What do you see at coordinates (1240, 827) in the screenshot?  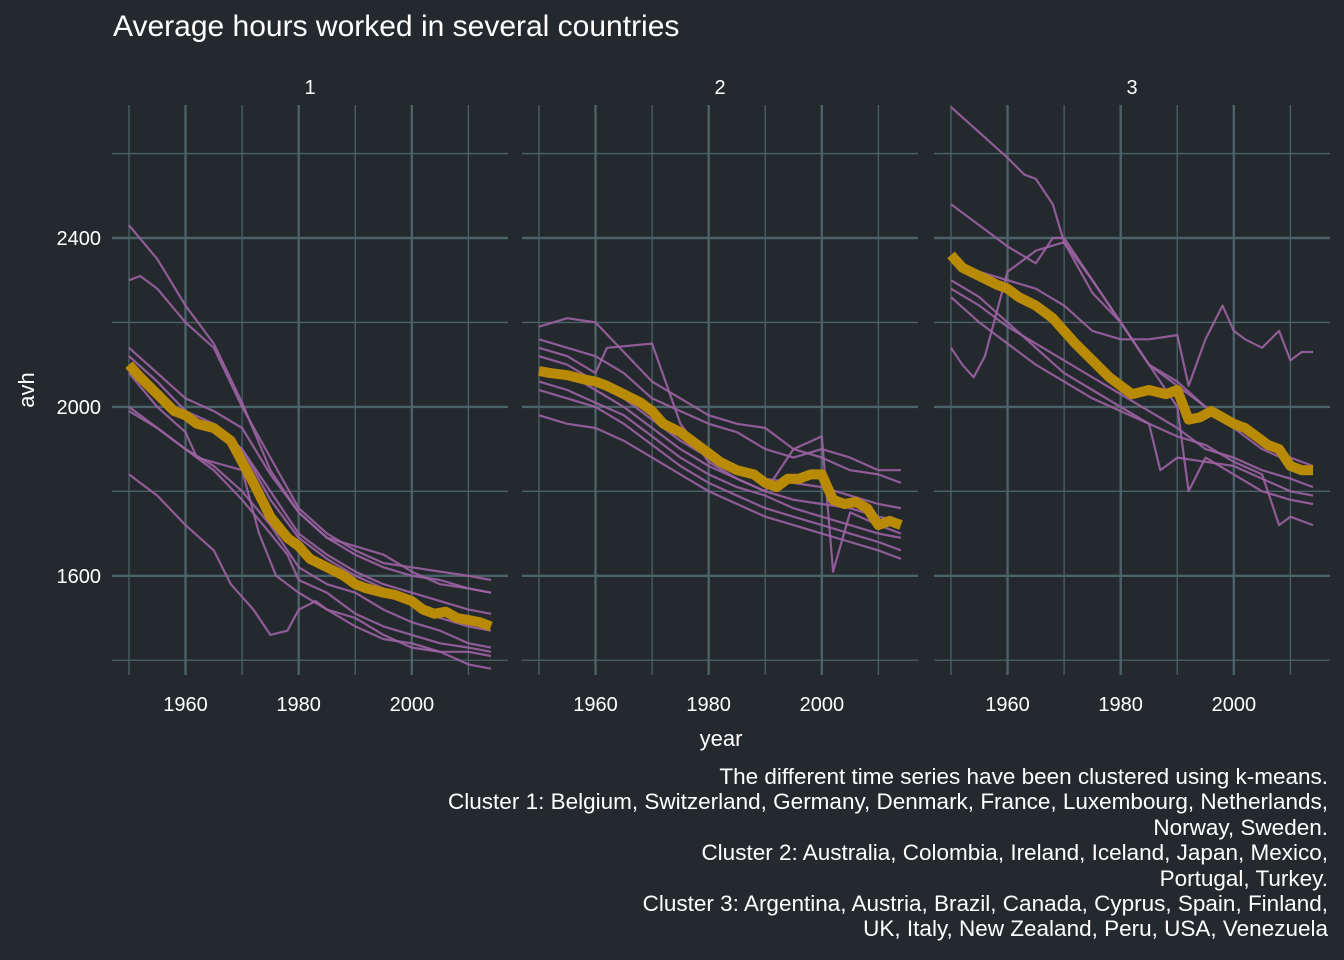 I see `caption-line: Norway, Sweden.` at bounding box center [1240, 827].